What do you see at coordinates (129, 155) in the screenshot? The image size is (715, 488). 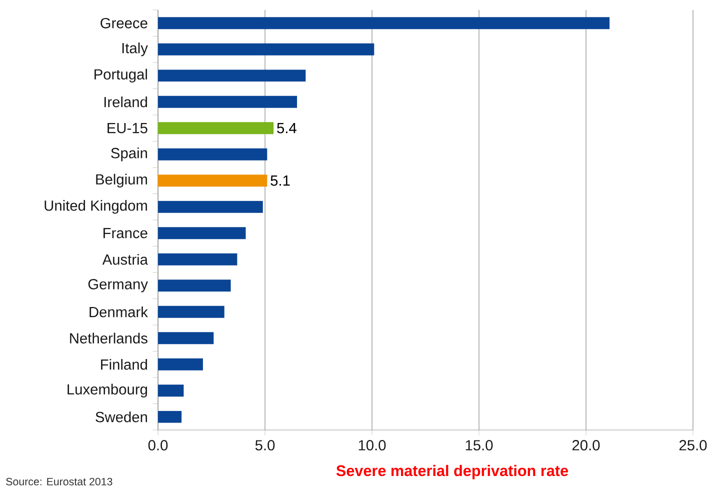 I see `y-tick-label: Spain` at bounding box center [129, 155].